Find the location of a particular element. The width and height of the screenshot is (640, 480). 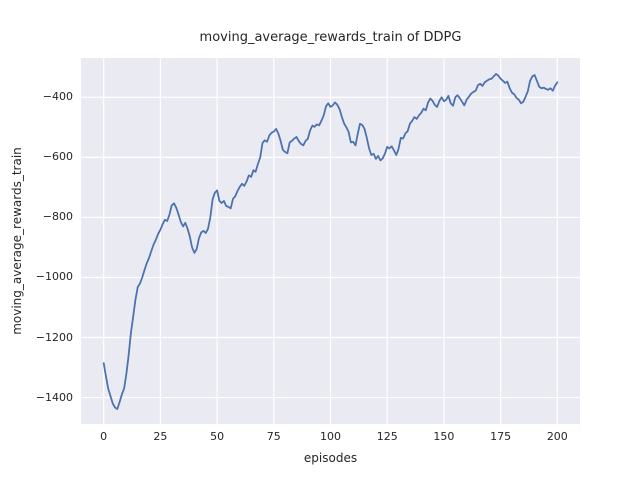

x-tick-label: 25 is located at coordinates (160, 436).